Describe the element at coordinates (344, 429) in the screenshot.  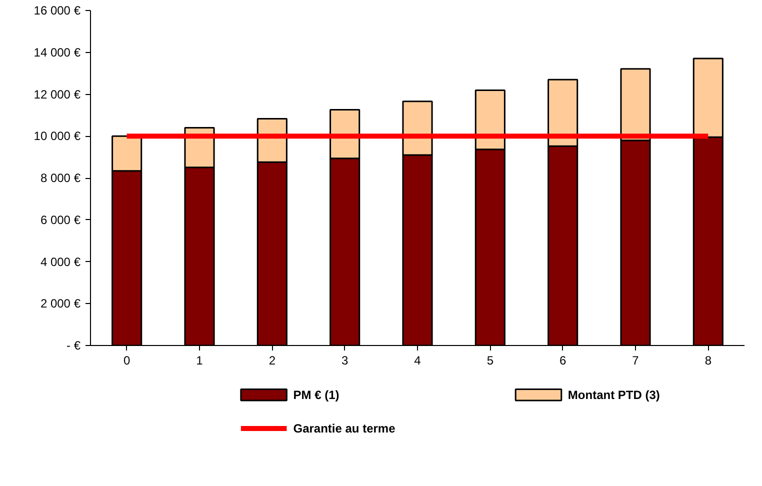
I see `legend-label: Garantie au terme` at that location.